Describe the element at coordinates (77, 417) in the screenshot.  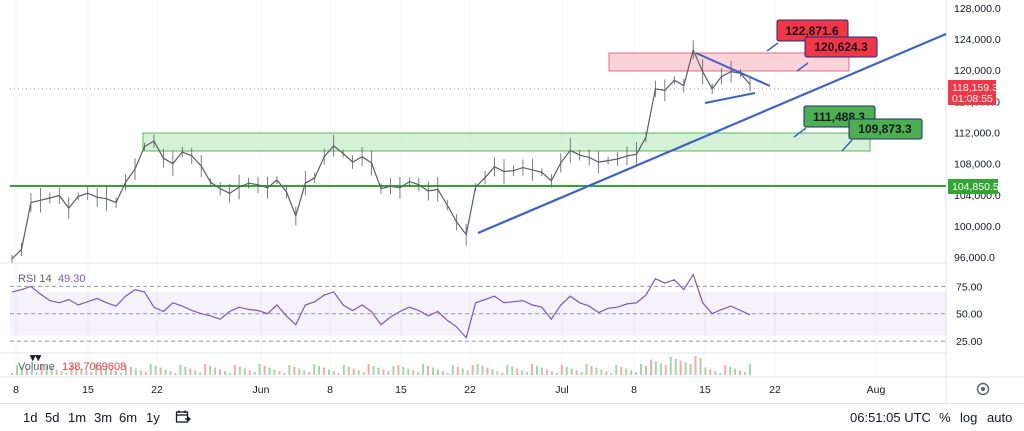
I see `timeframe-1m: 1m` at that location.